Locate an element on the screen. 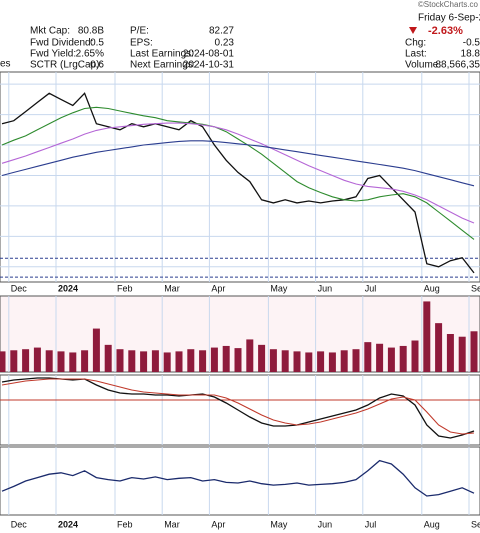 Image resolution: width=480 pixels, height=533 pixels. stat-label: EPS: is located at coordinates (141, 43).